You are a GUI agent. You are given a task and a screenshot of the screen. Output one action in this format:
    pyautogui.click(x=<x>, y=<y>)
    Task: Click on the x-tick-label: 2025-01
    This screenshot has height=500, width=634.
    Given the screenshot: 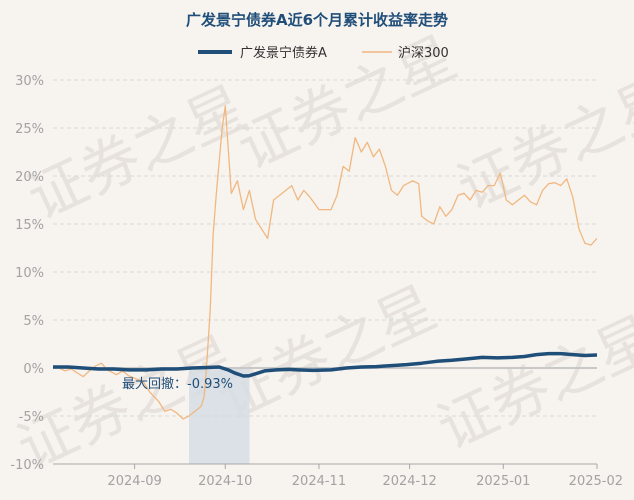 What is the action you would take?
    pyautogui.click(x=503, y=481)
    